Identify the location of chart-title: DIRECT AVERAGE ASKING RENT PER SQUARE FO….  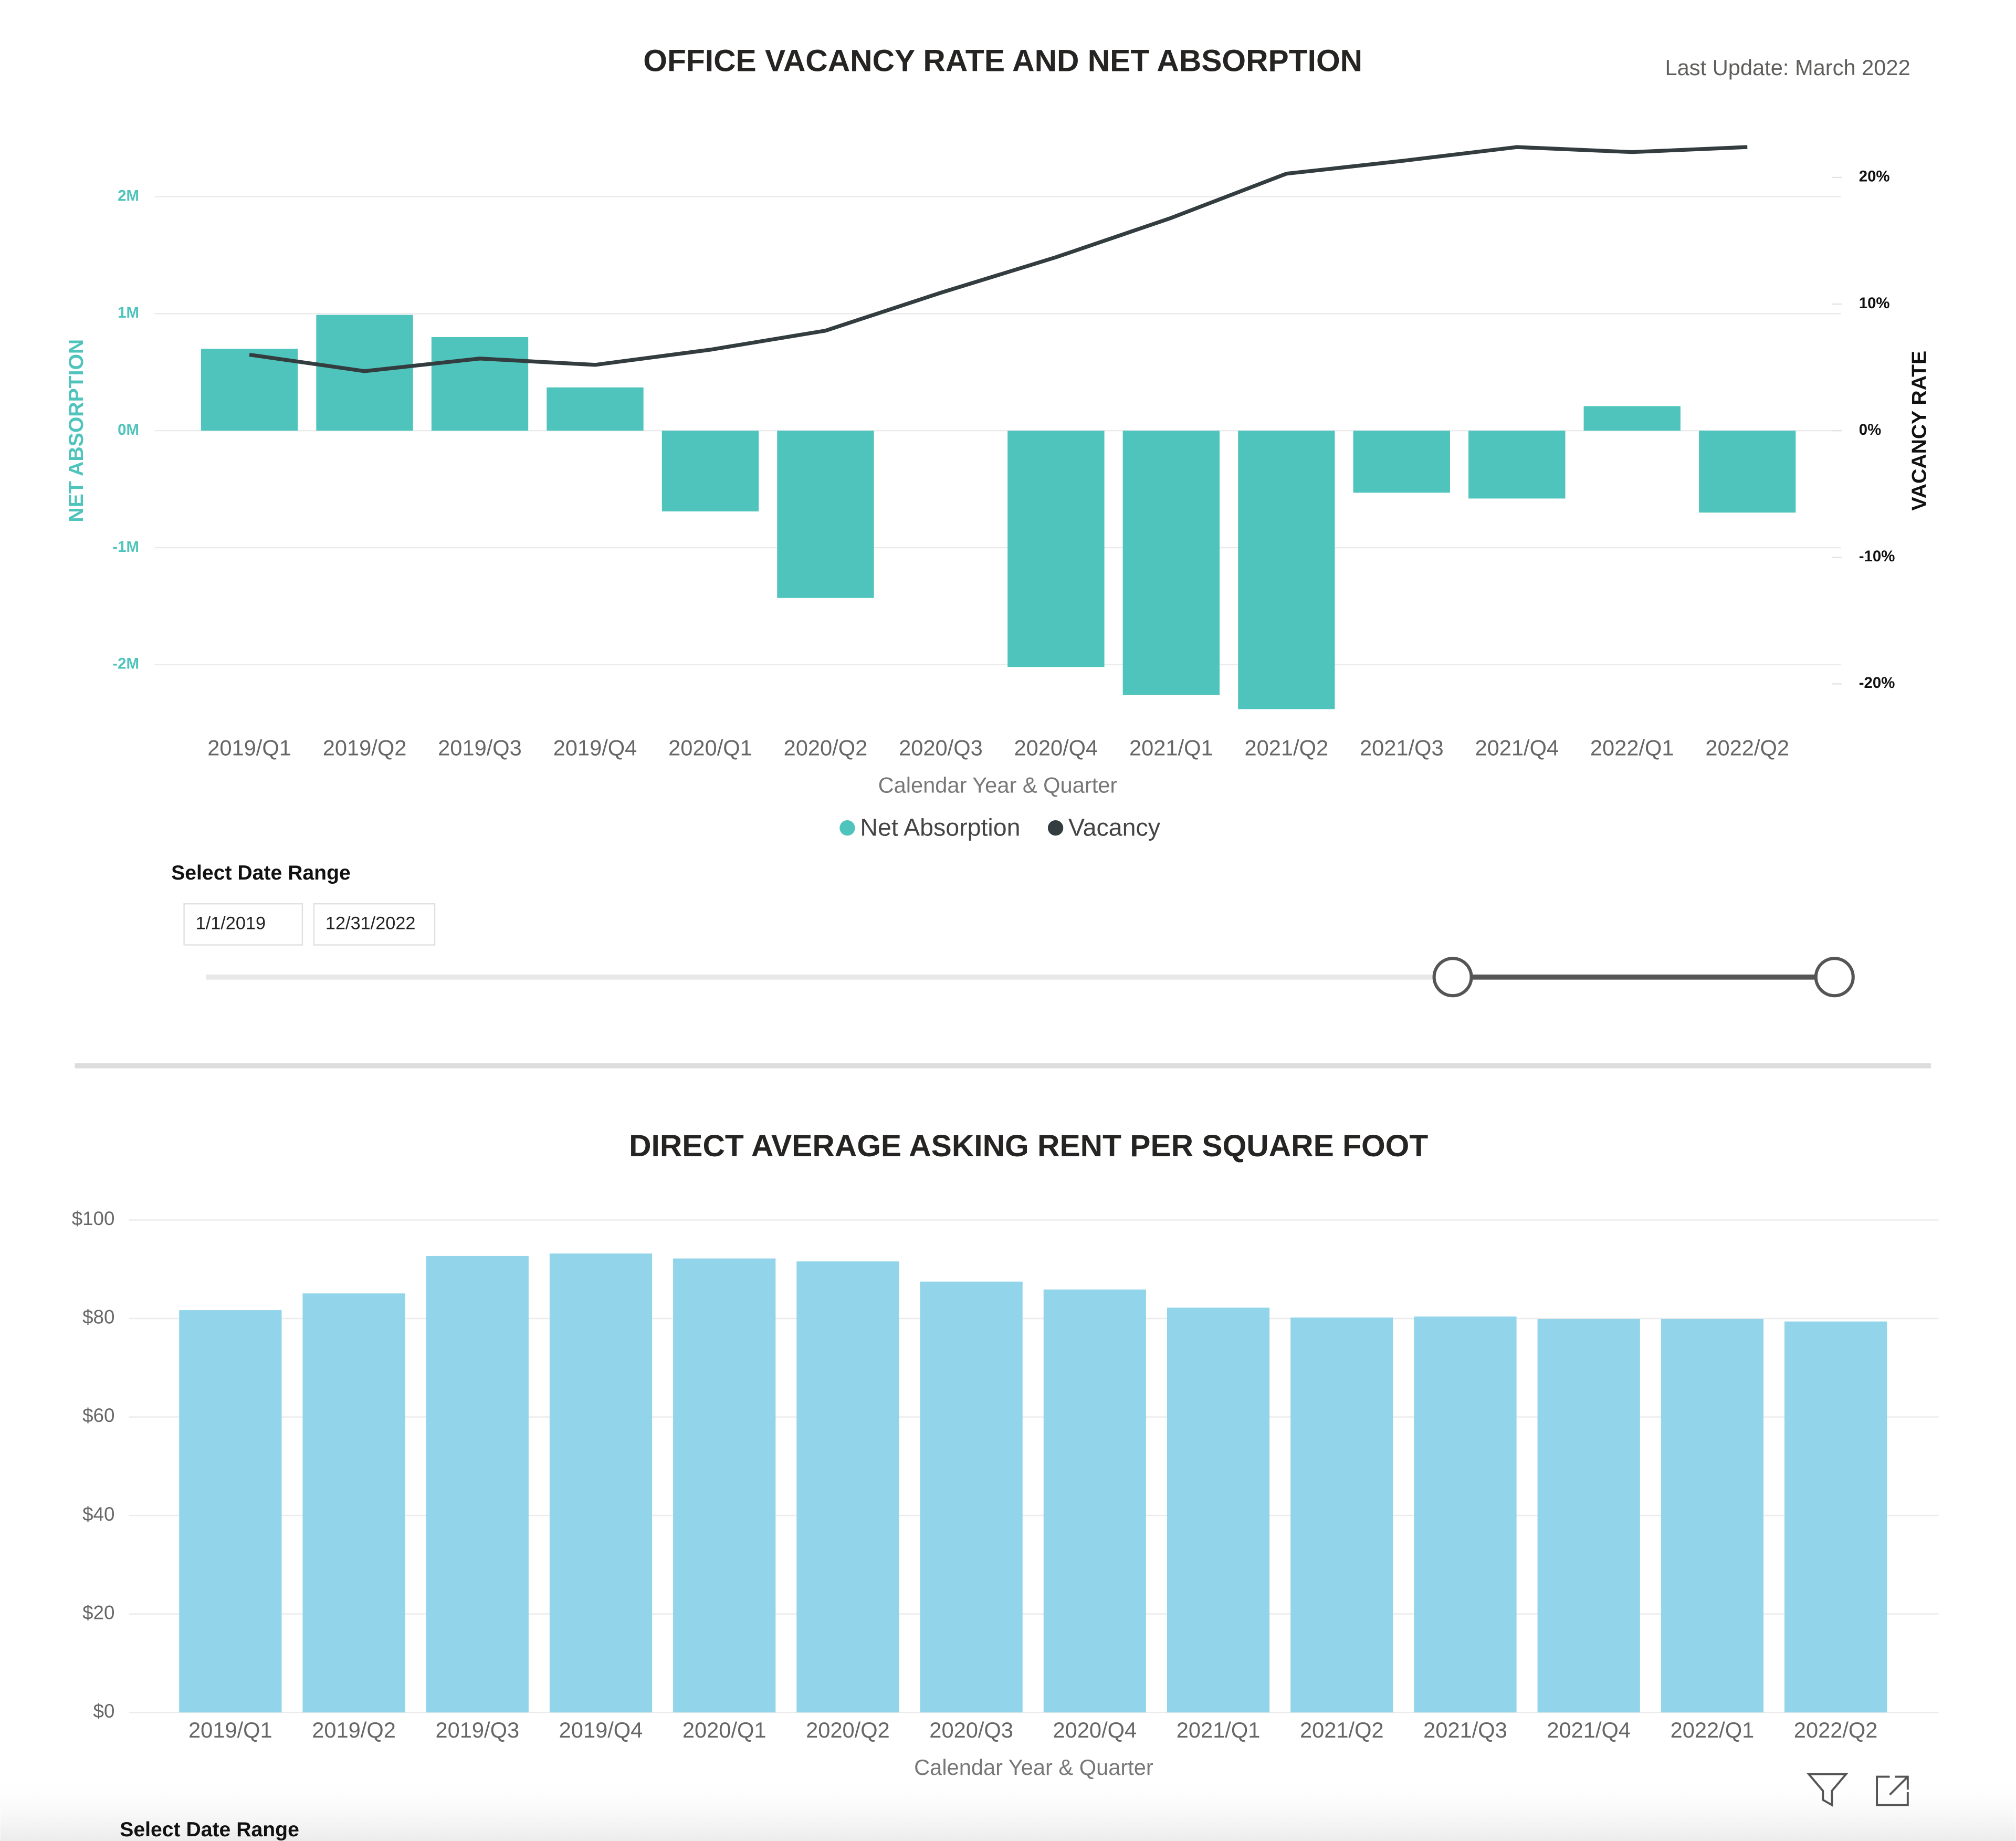
(1028, 1146).